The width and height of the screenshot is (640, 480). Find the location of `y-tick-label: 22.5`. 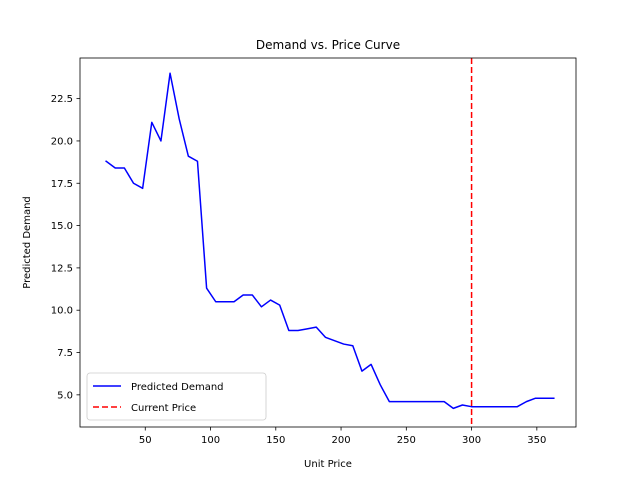

y-tick-label: 22.5 is located at coordinates (62, 99).